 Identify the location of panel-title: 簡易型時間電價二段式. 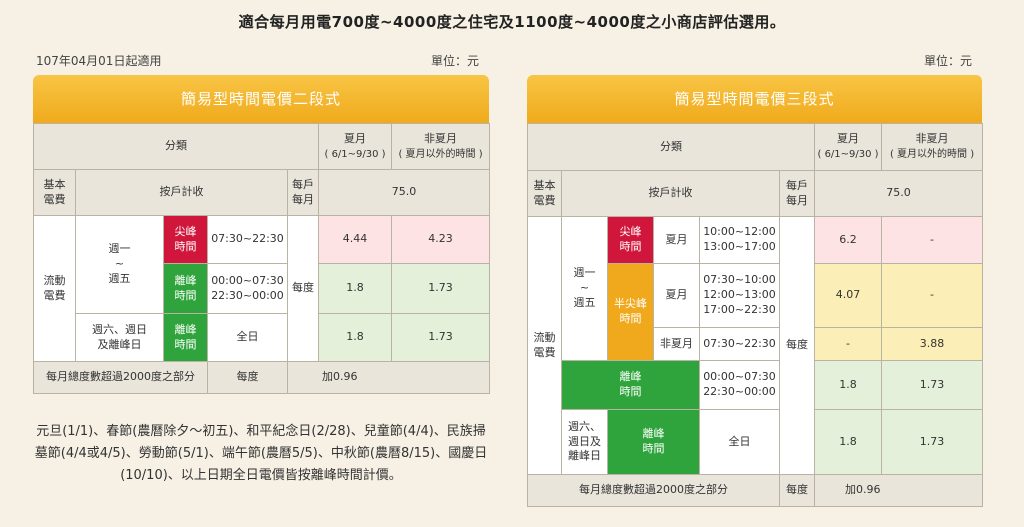
(261, 99).